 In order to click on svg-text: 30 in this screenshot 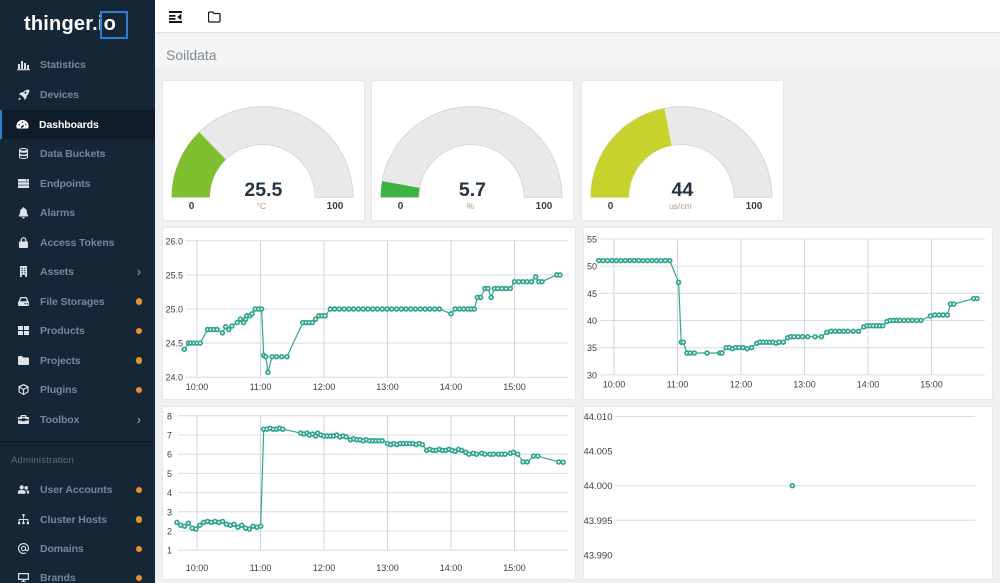, I will do `click(592, 375)`.